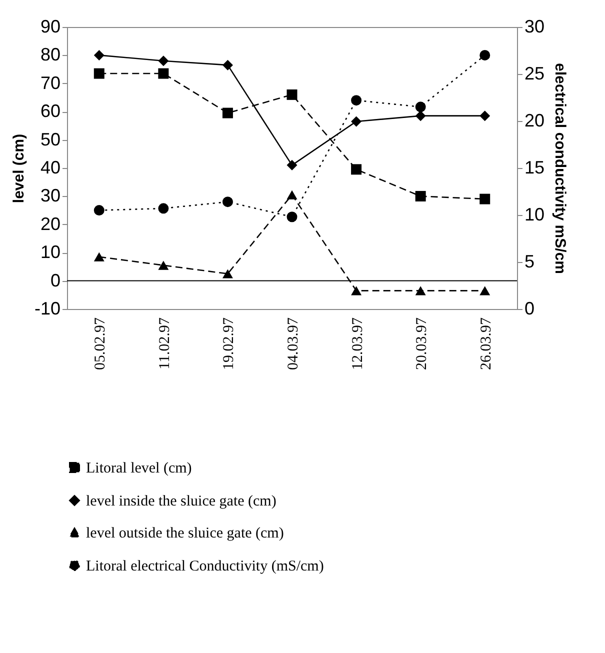 The height and width of the screenshot is (653, 605). What do you see at coordinates (534, 120) in the screenshot?
I see `y2-tick-label: 20` at bounding box center [534, 120].